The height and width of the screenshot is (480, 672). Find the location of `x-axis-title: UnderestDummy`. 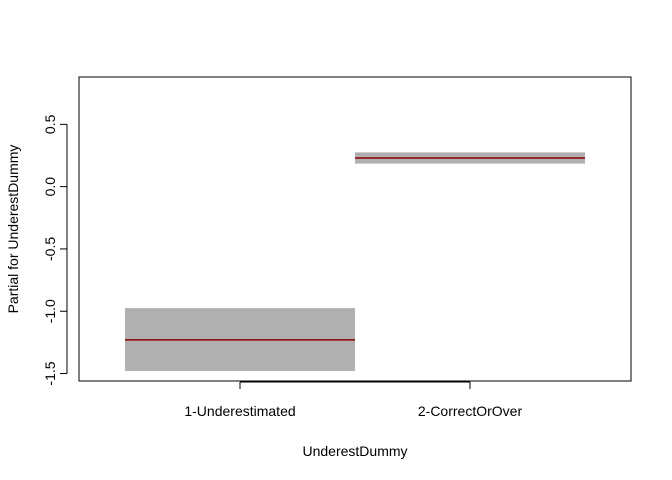

x-axis-title: UnderestDummy is located at coordinates (354, 451).